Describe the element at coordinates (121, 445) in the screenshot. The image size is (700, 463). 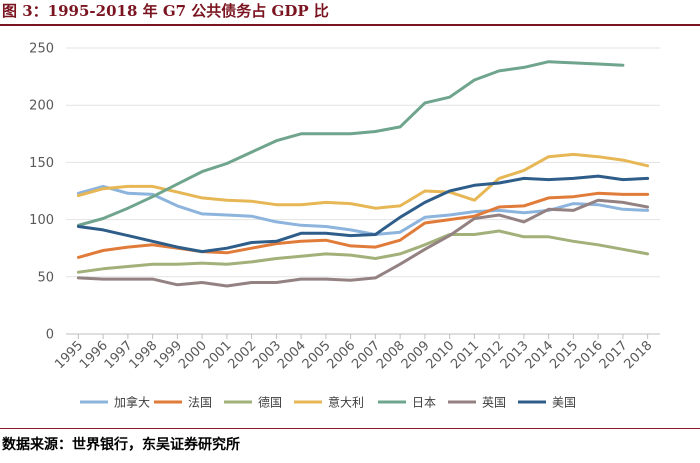
I see `data-source: 数据来源：世界银行，东吴证券研究所` at that location.